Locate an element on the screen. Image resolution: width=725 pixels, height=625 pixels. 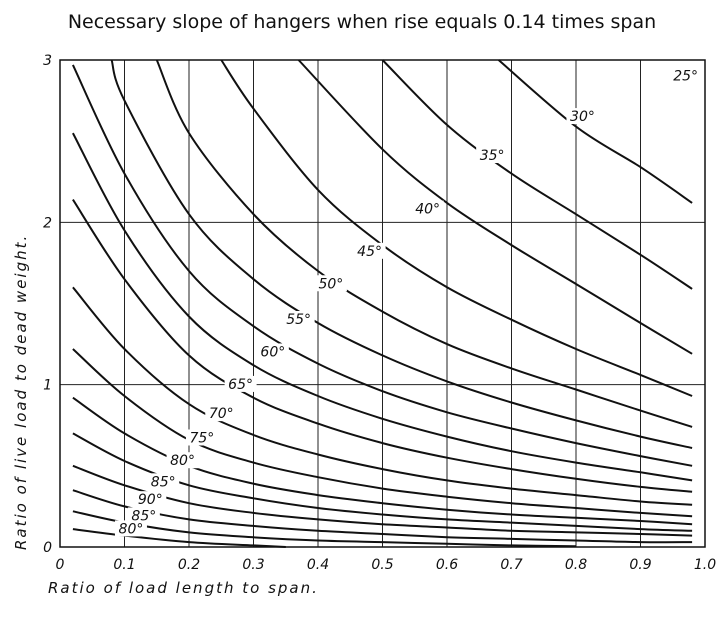
x-tick-label: 0.8 is located at coordinates (576, 565).